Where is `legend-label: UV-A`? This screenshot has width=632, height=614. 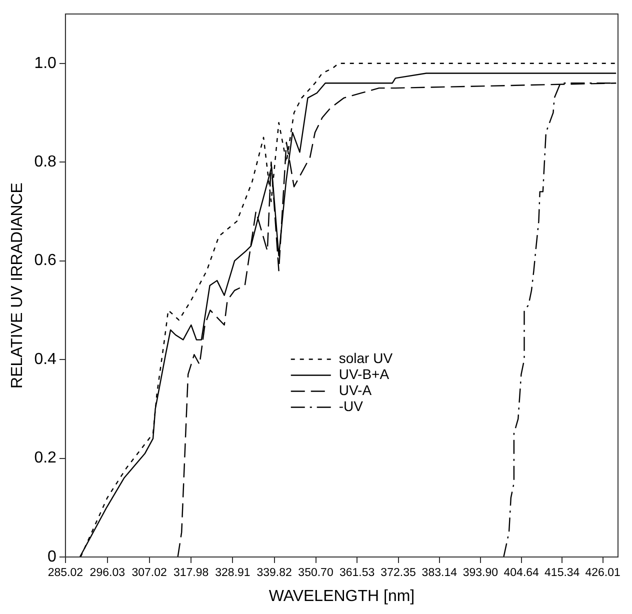 legend-label: UV-A is located at coordinates (355, 390).